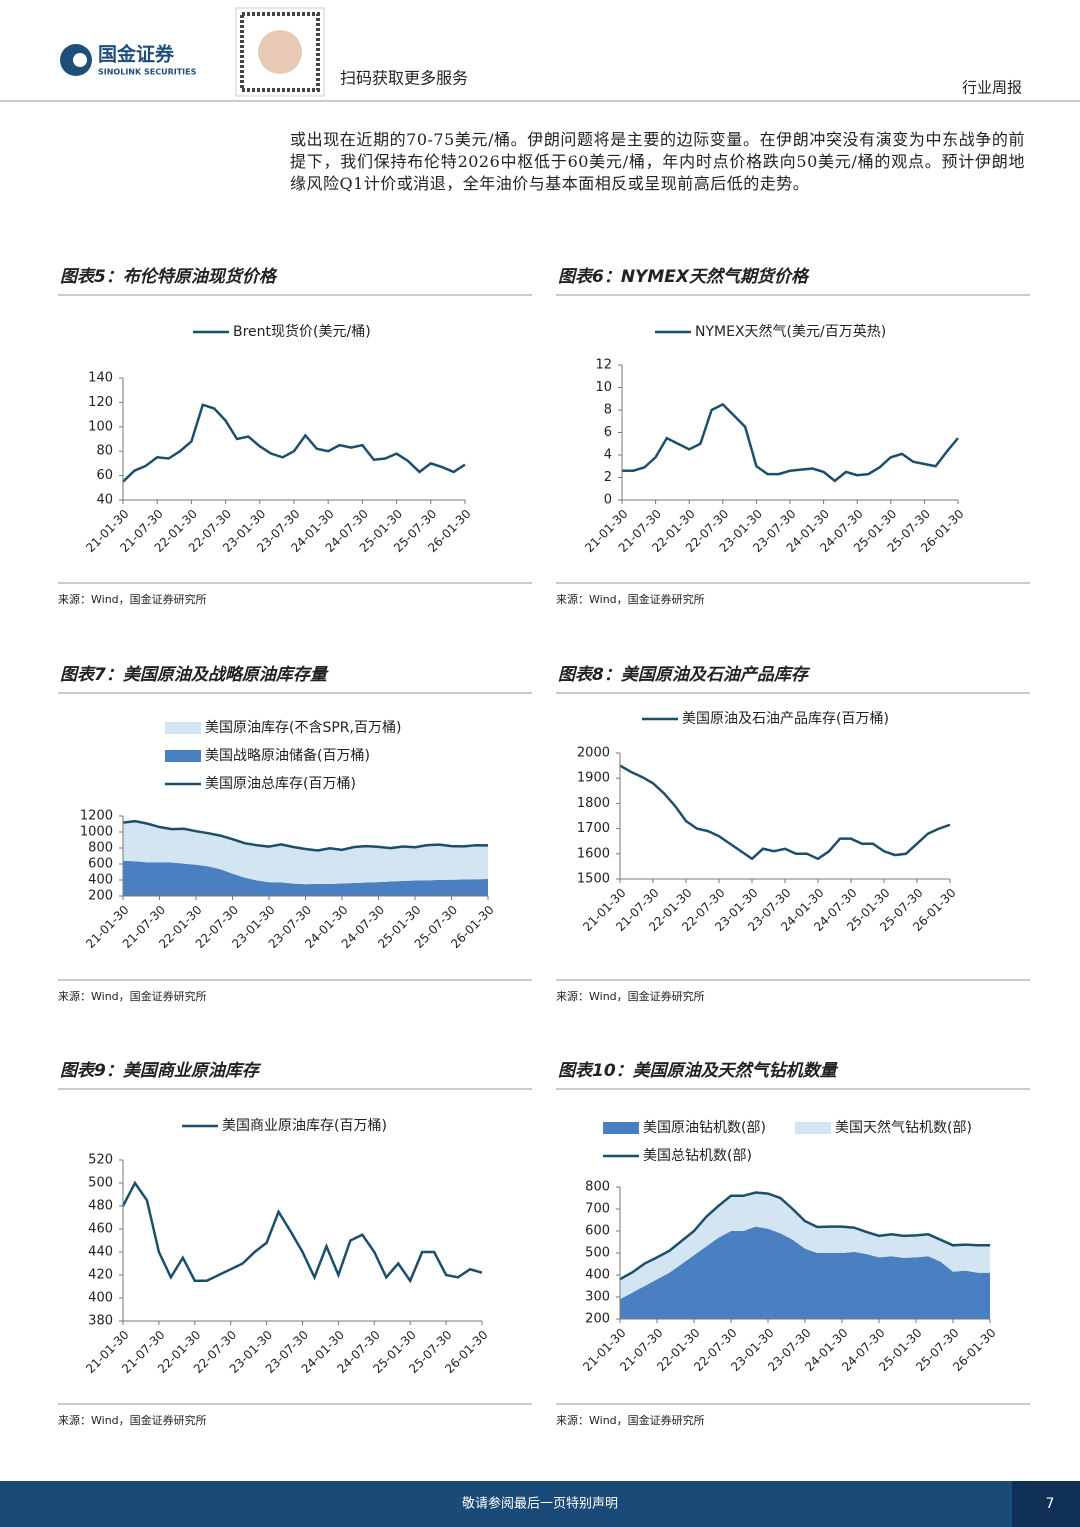 This screenshot has width=1080, height=1527. What do you see at coordinates (597, 1297) in the screenshot?
I see `y-tick-label: 300` at bounding box center [597, 1297].